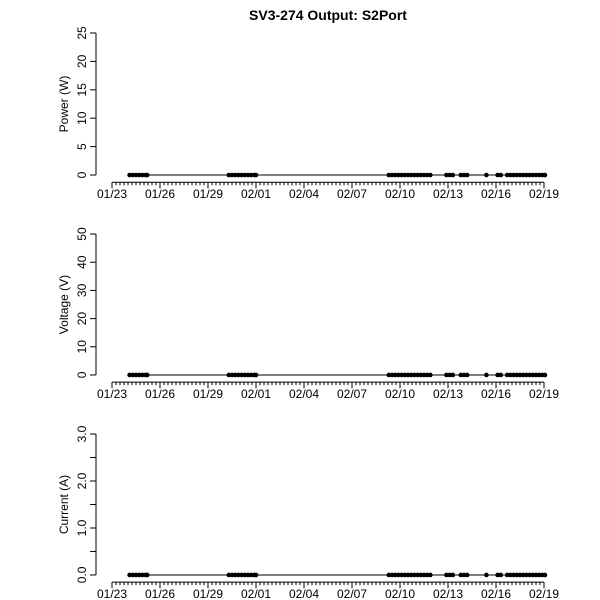 This screenshot has height=600, width=600. I want to click on x-tick-label: 01/23, so click(112, 593).